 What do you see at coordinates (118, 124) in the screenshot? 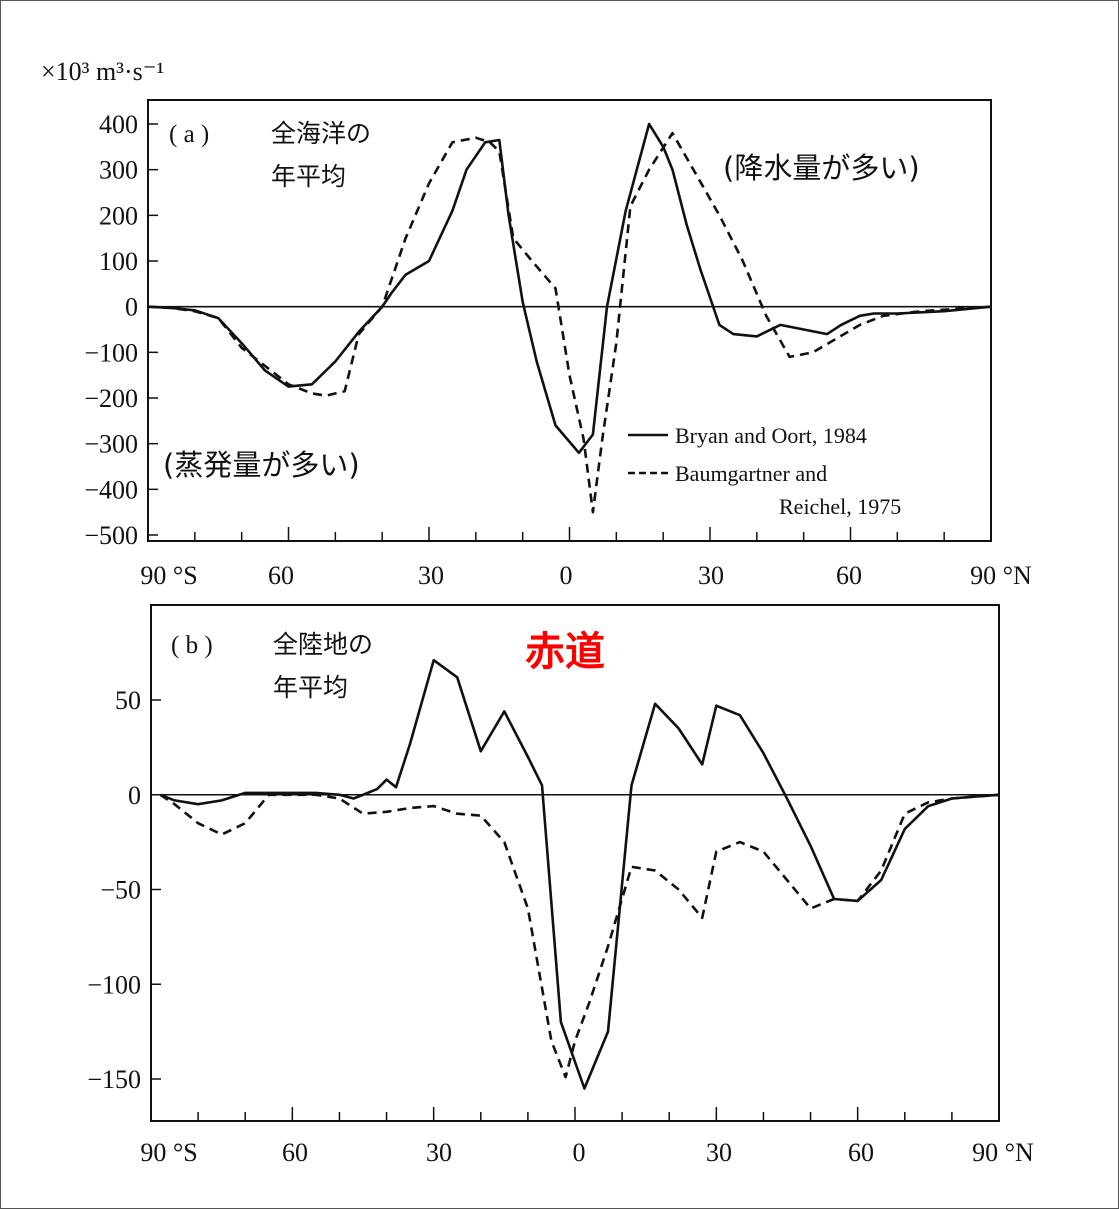
I see `y-tick-label: 400` at bounding box center [118, 124].